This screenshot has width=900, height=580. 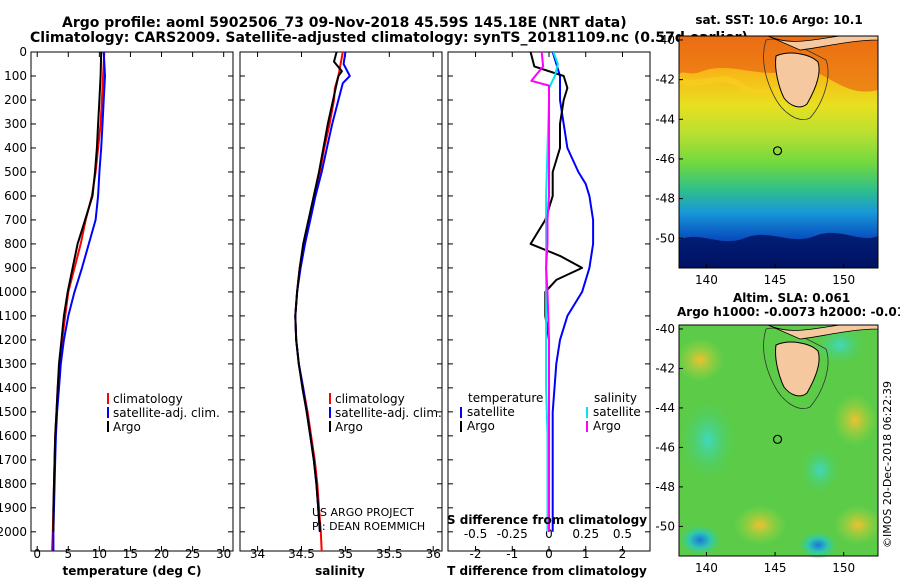 I want to click on y-tick-label: 1600, so click(x=13, y=436).